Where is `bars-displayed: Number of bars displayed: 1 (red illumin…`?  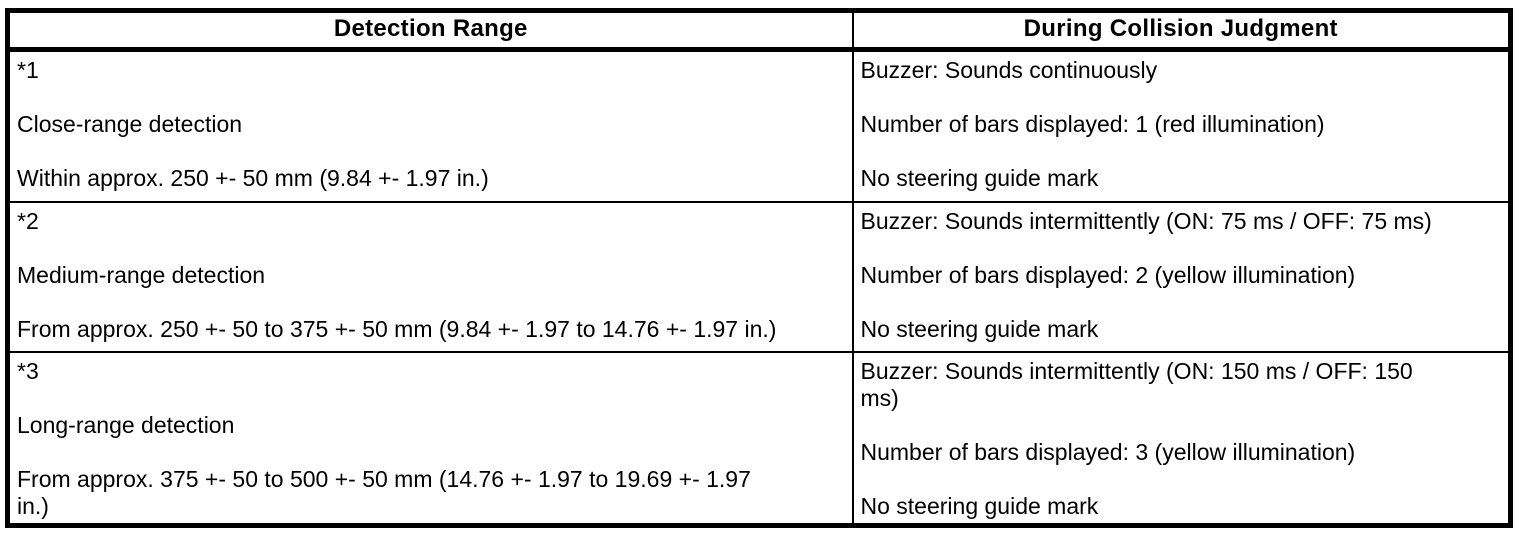 bars-displayed: Number of bars displayed: 1 (red illumin… is located at coordinates (1092, 124).